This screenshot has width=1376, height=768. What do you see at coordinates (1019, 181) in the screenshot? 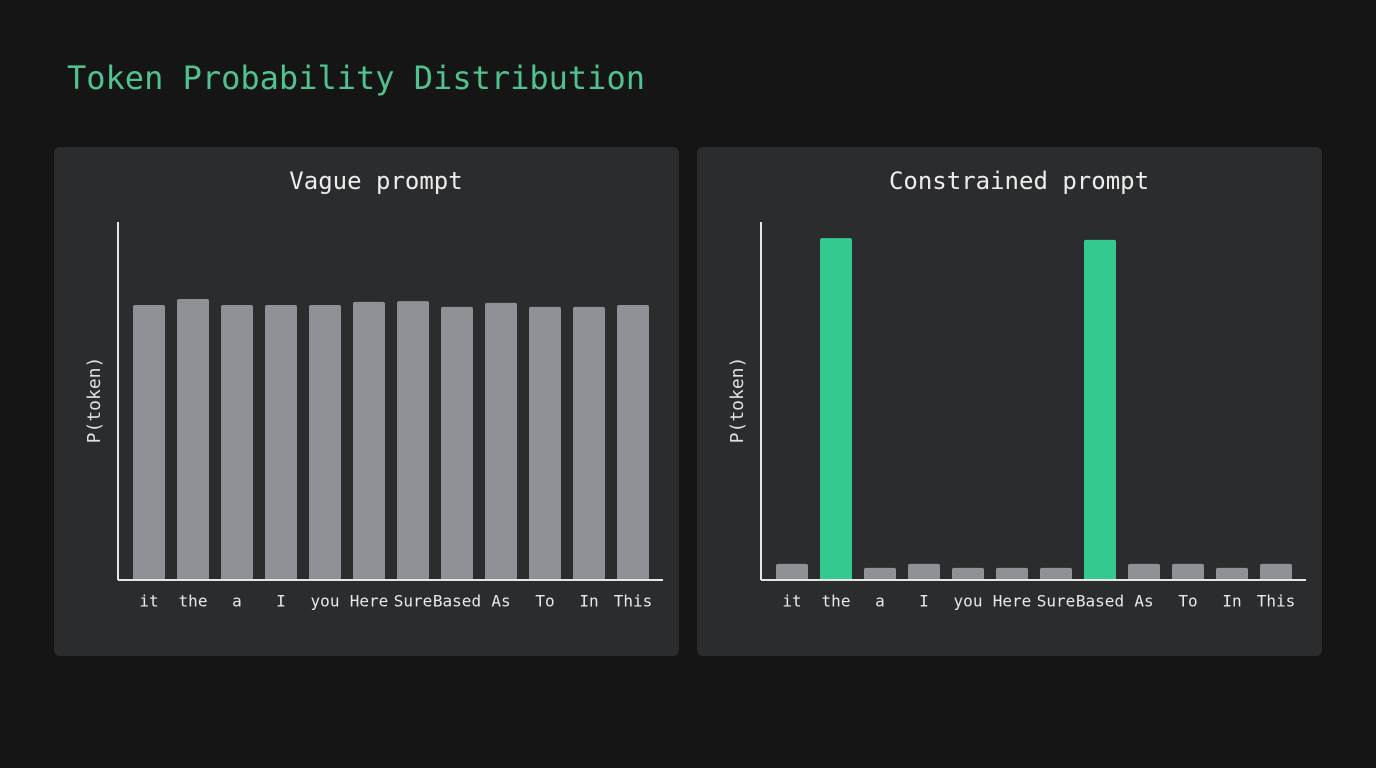
I see `chart-title: Constrained prompt` at bounding box center [1019, 181].